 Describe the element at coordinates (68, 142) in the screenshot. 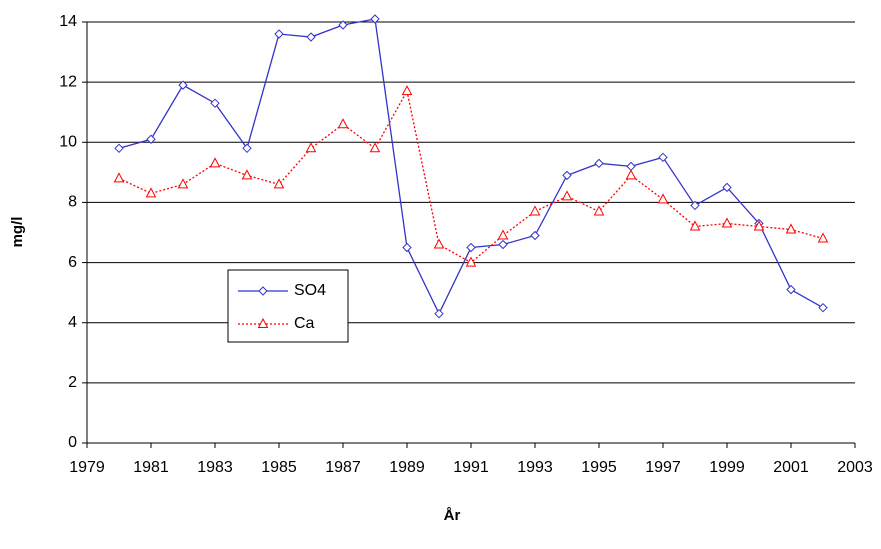

I see `y-tick-label: 10` at that location.